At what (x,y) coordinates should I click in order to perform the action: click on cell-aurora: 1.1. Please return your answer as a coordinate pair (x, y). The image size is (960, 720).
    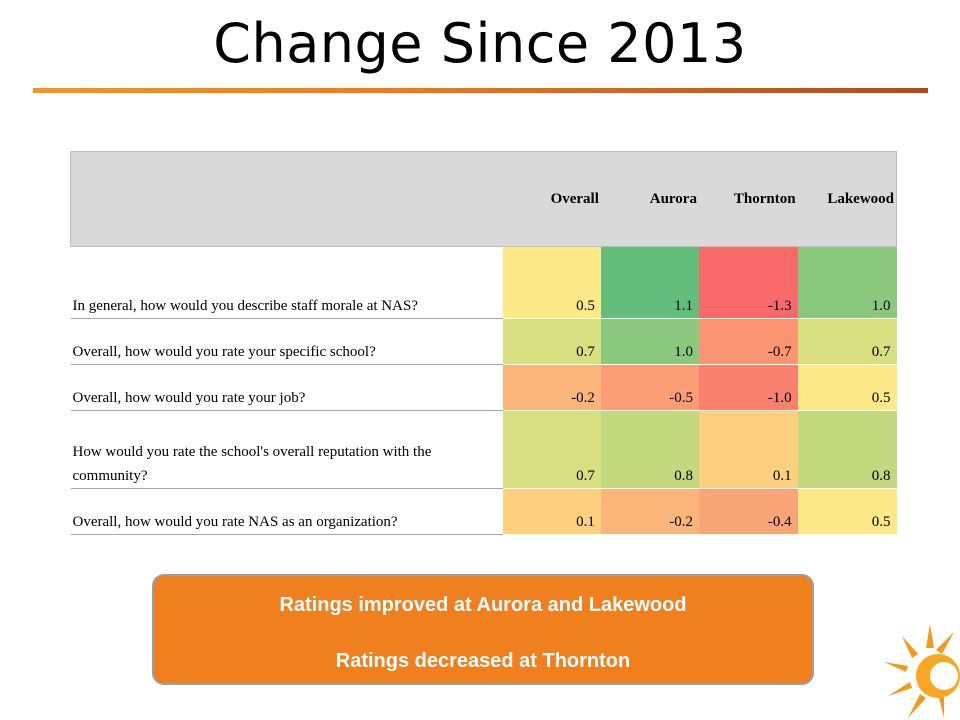
    Looking at the image, I should click on (649, 282).